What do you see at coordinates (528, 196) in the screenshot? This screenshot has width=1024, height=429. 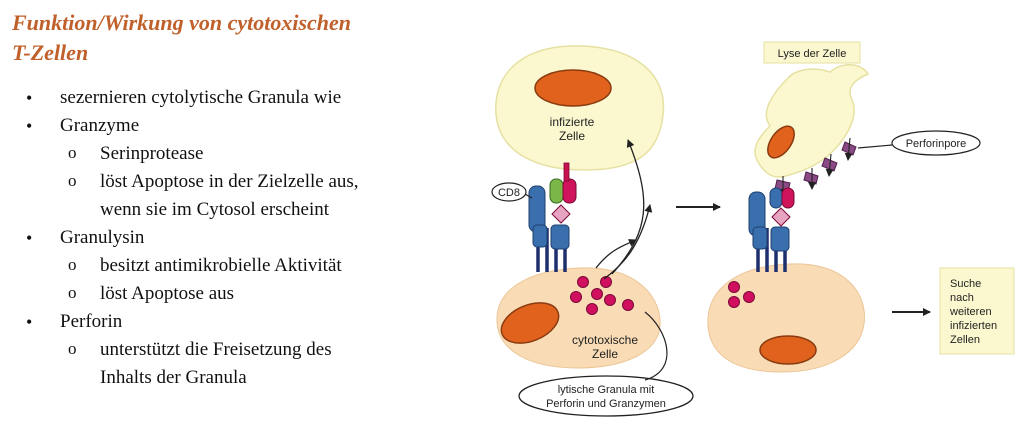 I see `cd8-pointer` at bounding box center [528, 196].